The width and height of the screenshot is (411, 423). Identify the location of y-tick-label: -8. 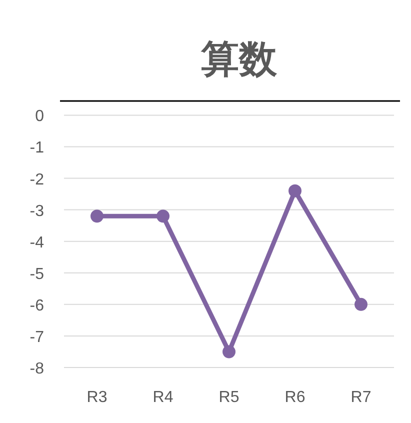
(37, 369).